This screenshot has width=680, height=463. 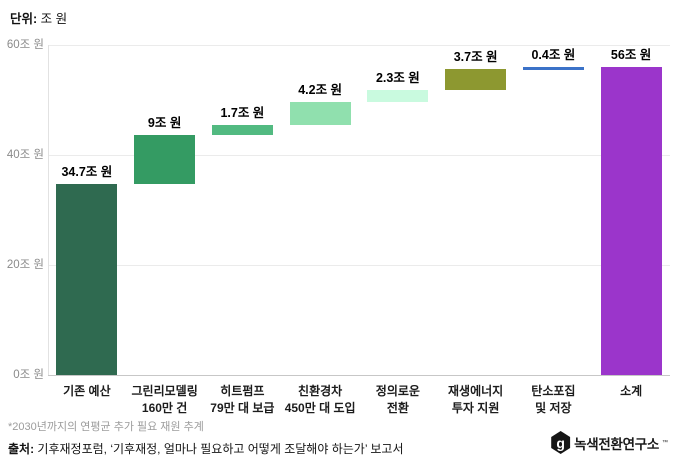 What do you see at coordinates (106, 427) in the screenshot?
I see `footnote: *2030년까지의 연평균 추가 필요 재원 추계` at bounding box center [106, 427].